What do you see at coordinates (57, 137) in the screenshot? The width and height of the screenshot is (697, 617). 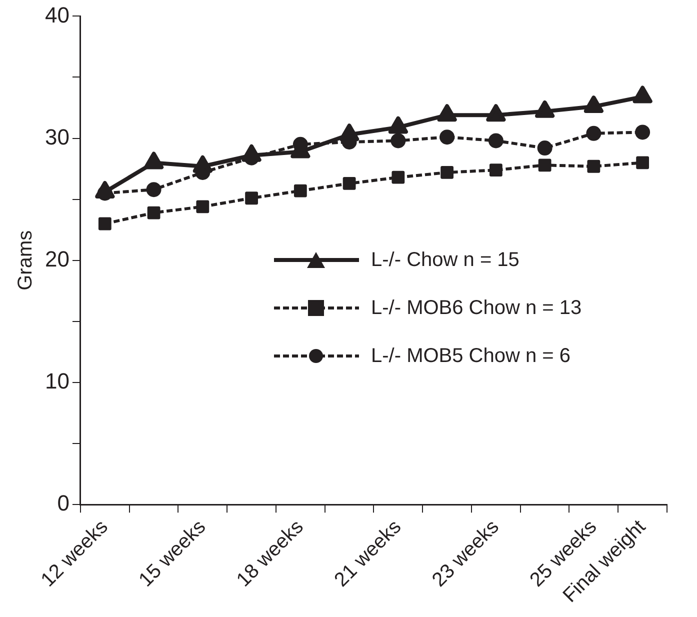 I see `y-tick-label: 30` at bounding box center [57, 137].